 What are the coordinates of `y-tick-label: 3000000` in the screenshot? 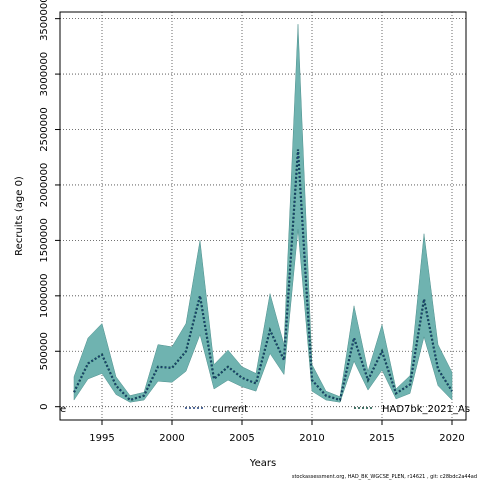 It's located at (44, 74).